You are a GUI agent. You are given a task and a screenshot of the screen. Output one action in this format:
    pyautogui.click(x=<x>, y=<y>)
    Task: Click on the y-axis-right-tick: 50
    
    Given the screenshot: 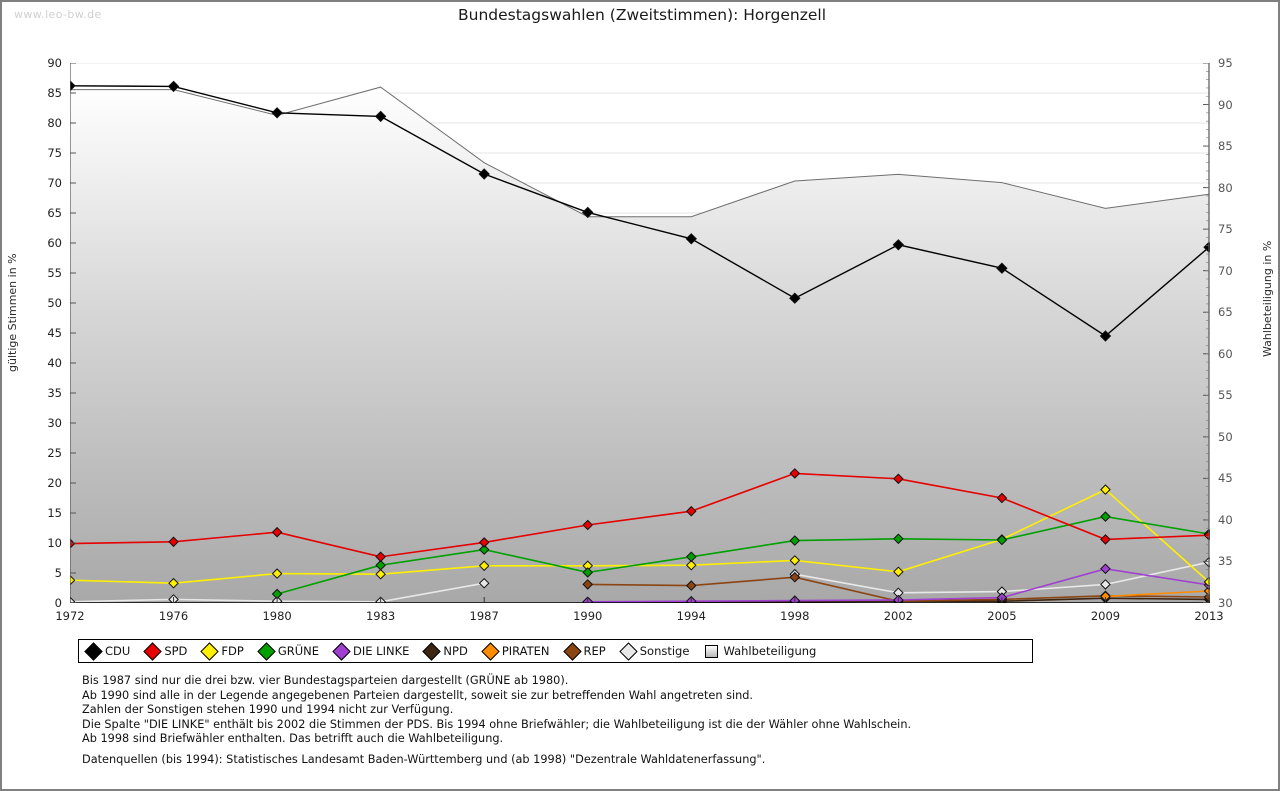 What is the action you would take?
    pyautogui.click(x=1225, y=436)
    